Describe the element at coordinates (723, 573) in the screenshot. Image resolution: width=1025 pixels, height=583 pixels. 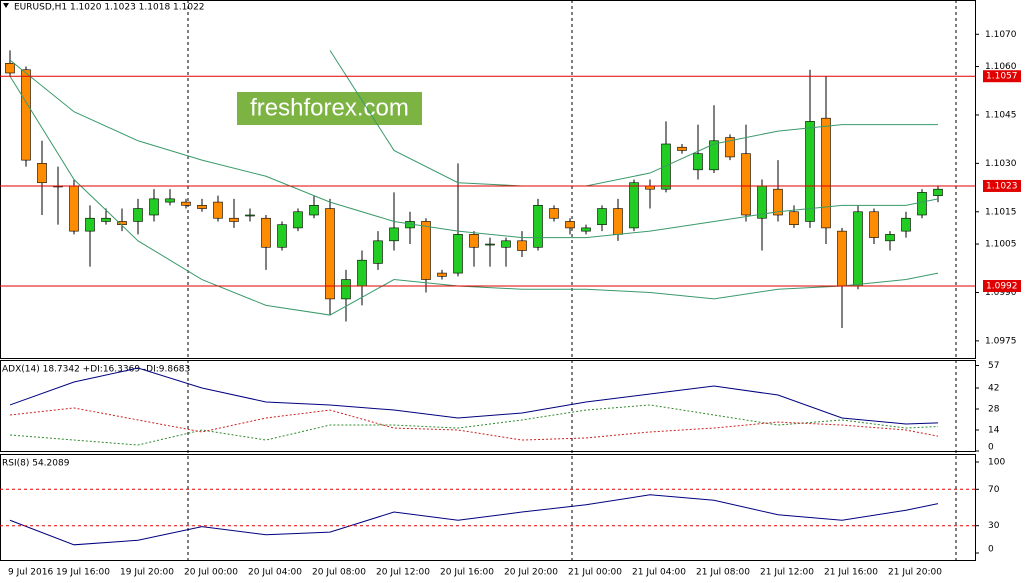
I see `x-tick-label: 21 Jul 08:00` at that location.